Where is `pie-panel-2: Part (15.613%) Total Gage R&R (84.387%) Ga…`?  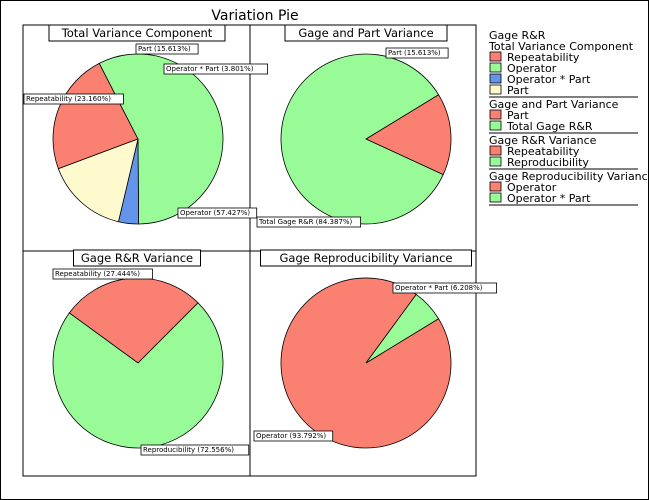 pie-panel-2: Part (15.613%) Total Gage R&R (84.387%) Ga… is located at coordinates (354, 126).